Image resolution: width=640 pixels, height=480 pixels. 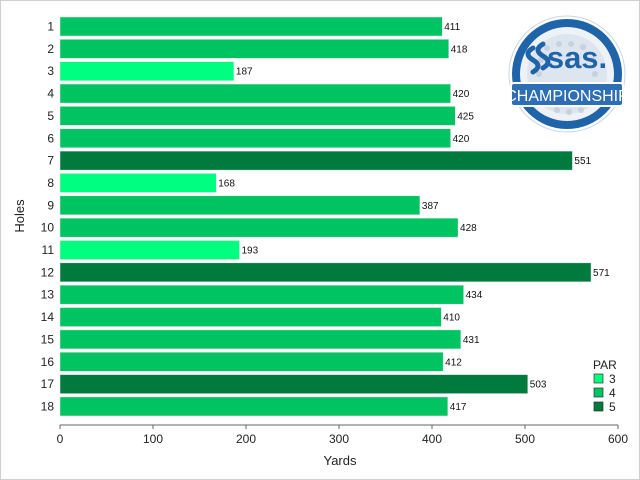 What do you see at coordinates (468, 228) in the screenshot?
I see `value-label-hole-10: 428` at bounding box center [468, 228].